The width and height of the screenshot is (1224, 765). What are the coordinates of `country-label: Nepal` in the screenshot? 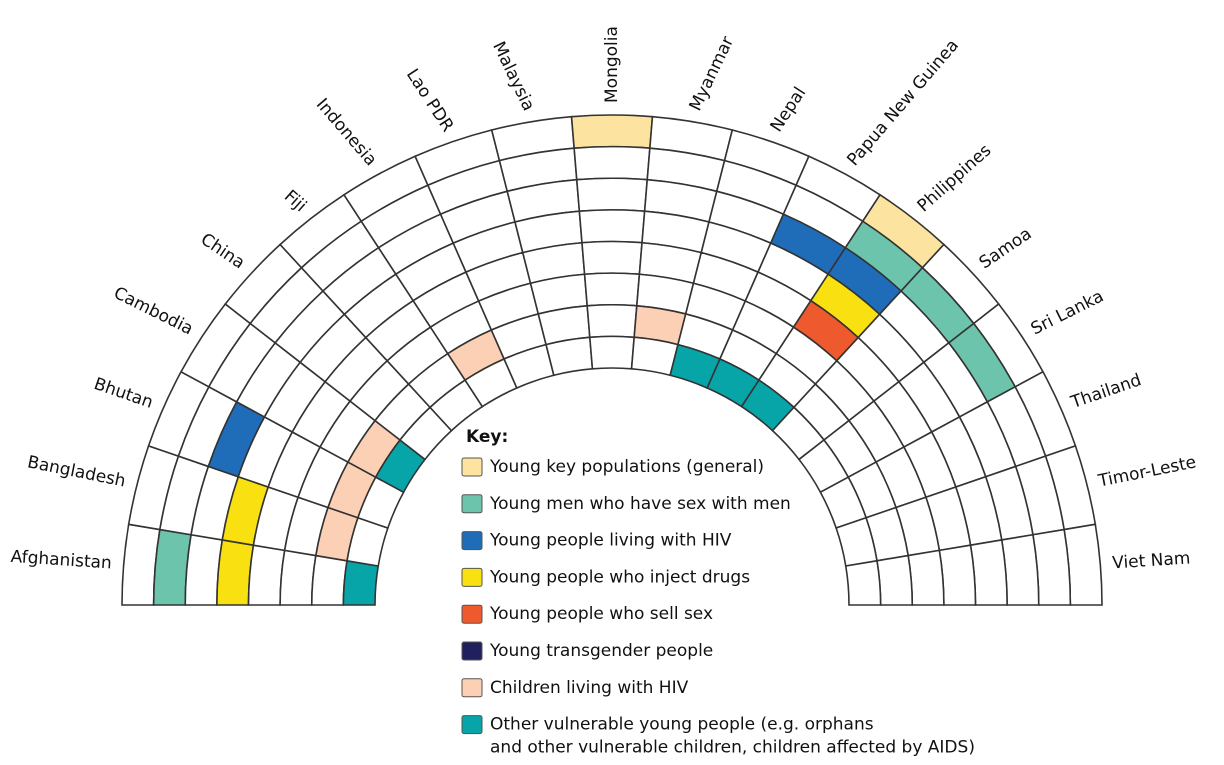 It's located at (789, 110).